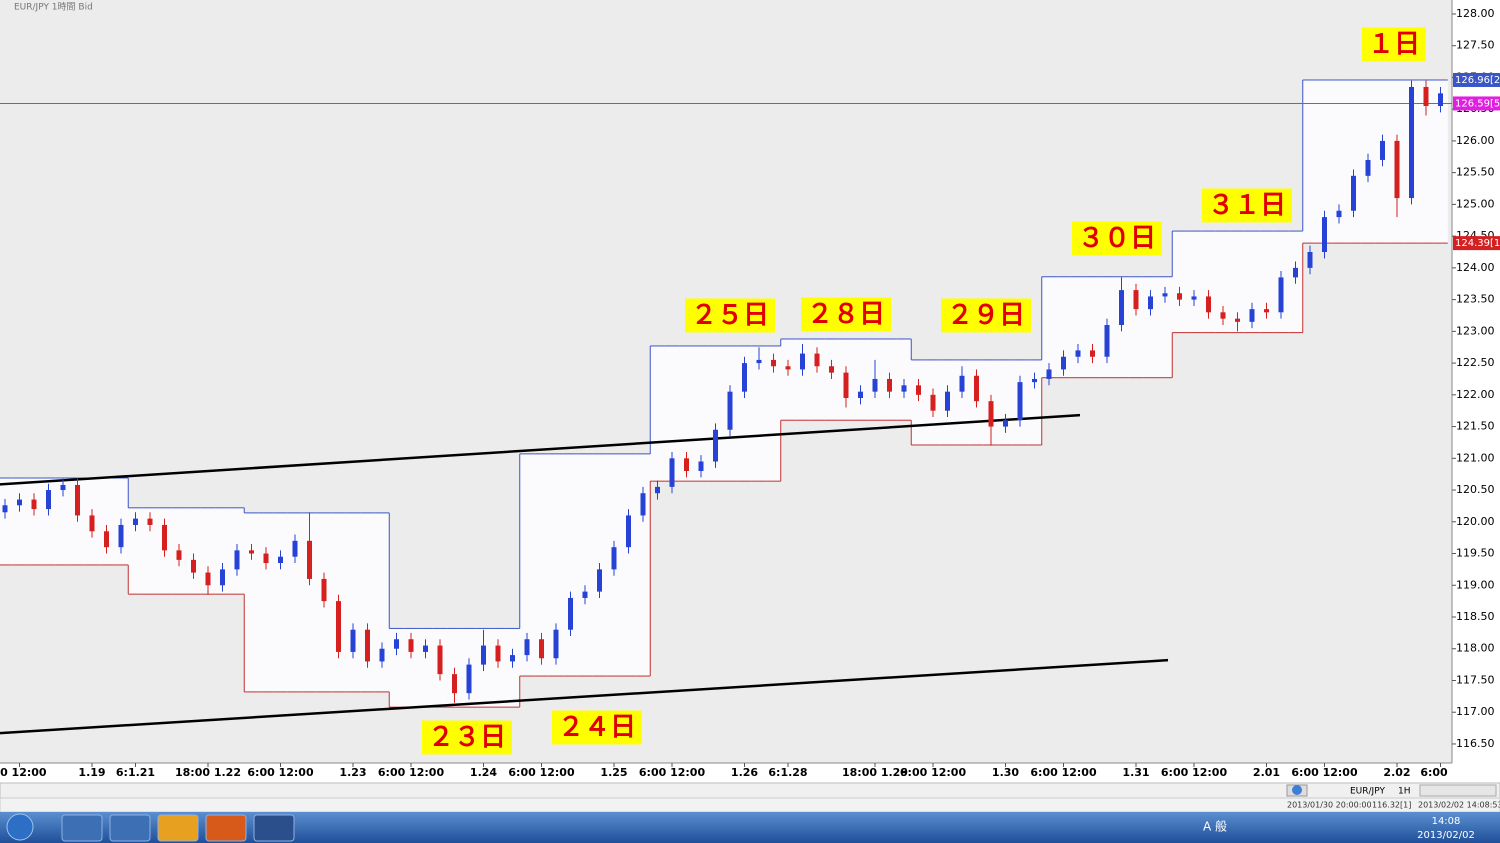 This screenshot has width=1500, height=843. Describe the element at coordinates (1475, 489) in the screenshot. I see `y-tick-label: 120.50` at that location.